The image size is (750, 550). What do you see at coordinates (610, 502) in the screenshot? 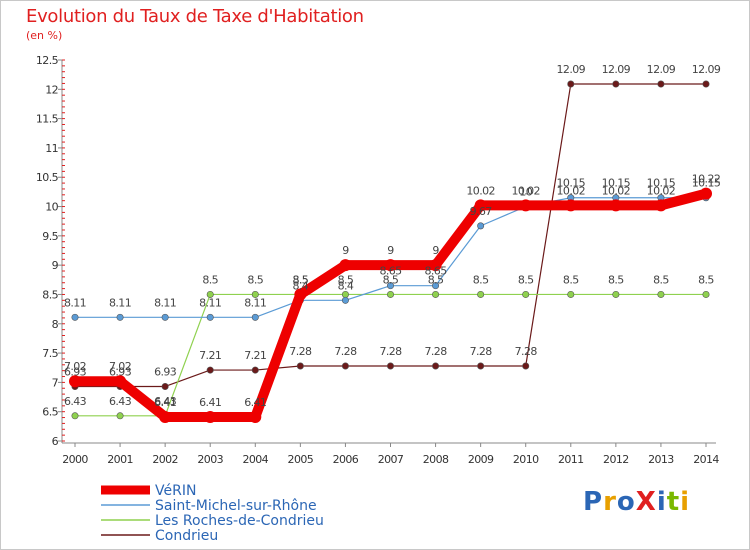
I see `logo-letter: r` at bounding box center [610, 502].